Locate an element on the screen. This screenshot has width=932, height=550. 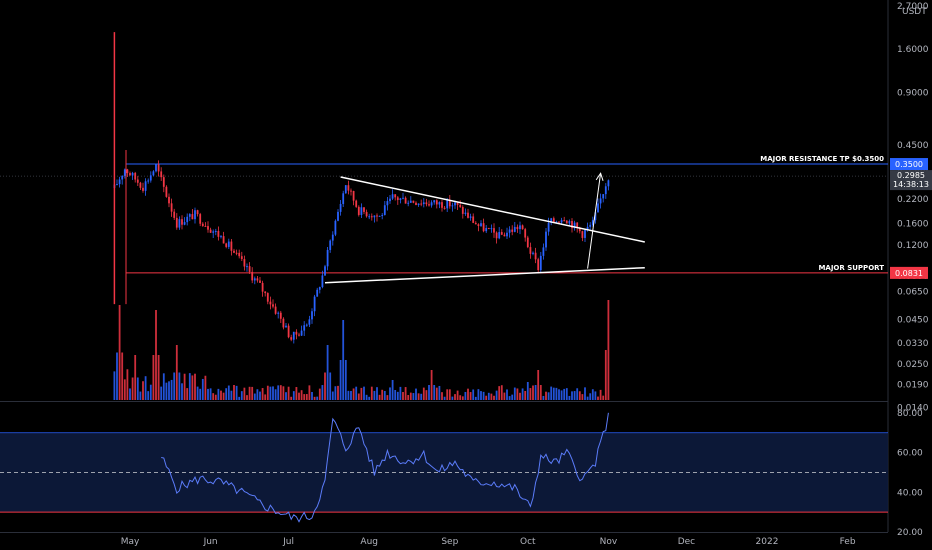
last-price-text: 0.2985 is located at coordinates (911, 175).